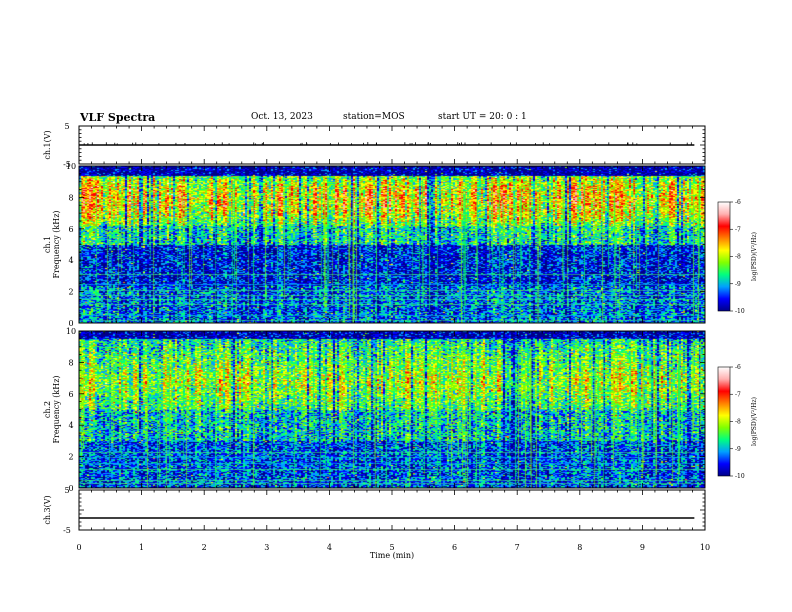  Describe the element at coordinates (705, 547) in the screenshot. I see `x-tick-label: 10` at that location.